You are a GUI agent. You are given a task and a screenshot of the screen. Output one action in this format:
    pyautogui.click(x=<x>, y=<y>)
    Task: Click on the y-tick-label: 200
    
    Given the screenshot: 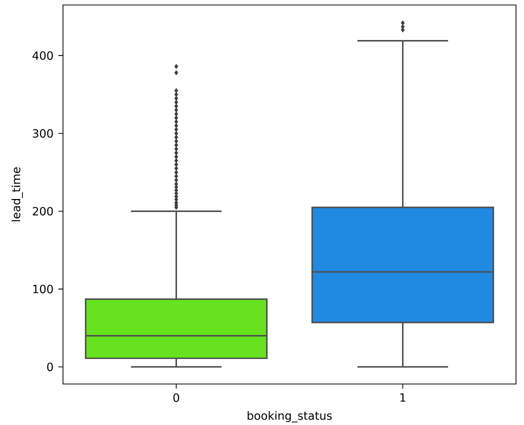 What is the action you would take?
    pyautogui.click(x=42, y=211)
    